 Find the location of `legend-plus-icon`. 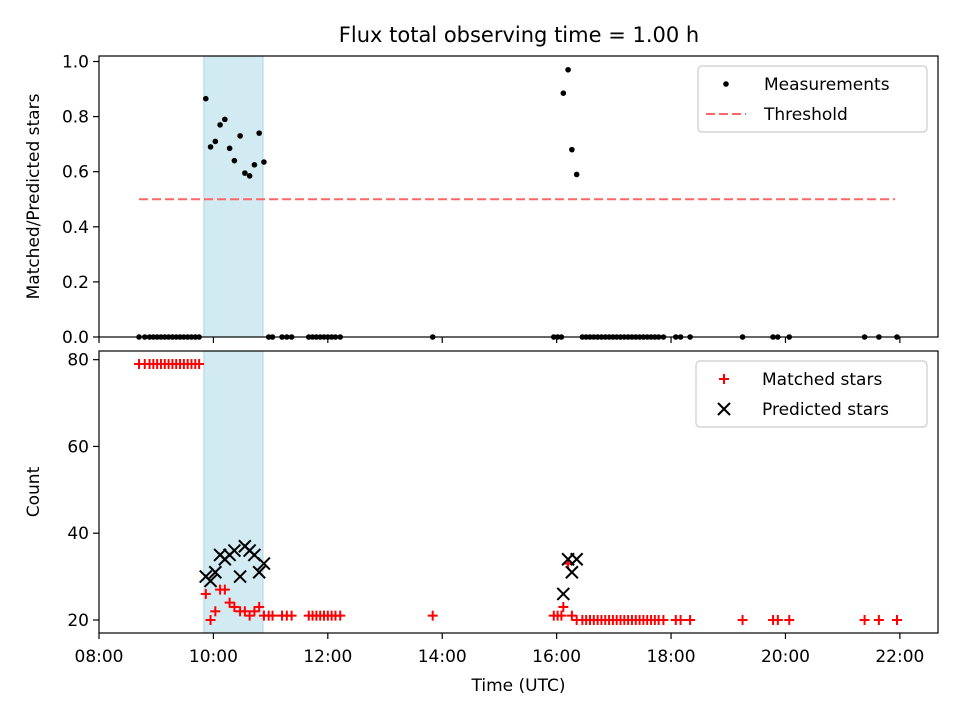

legend-plus-icon is located at coordinates (724, 379).